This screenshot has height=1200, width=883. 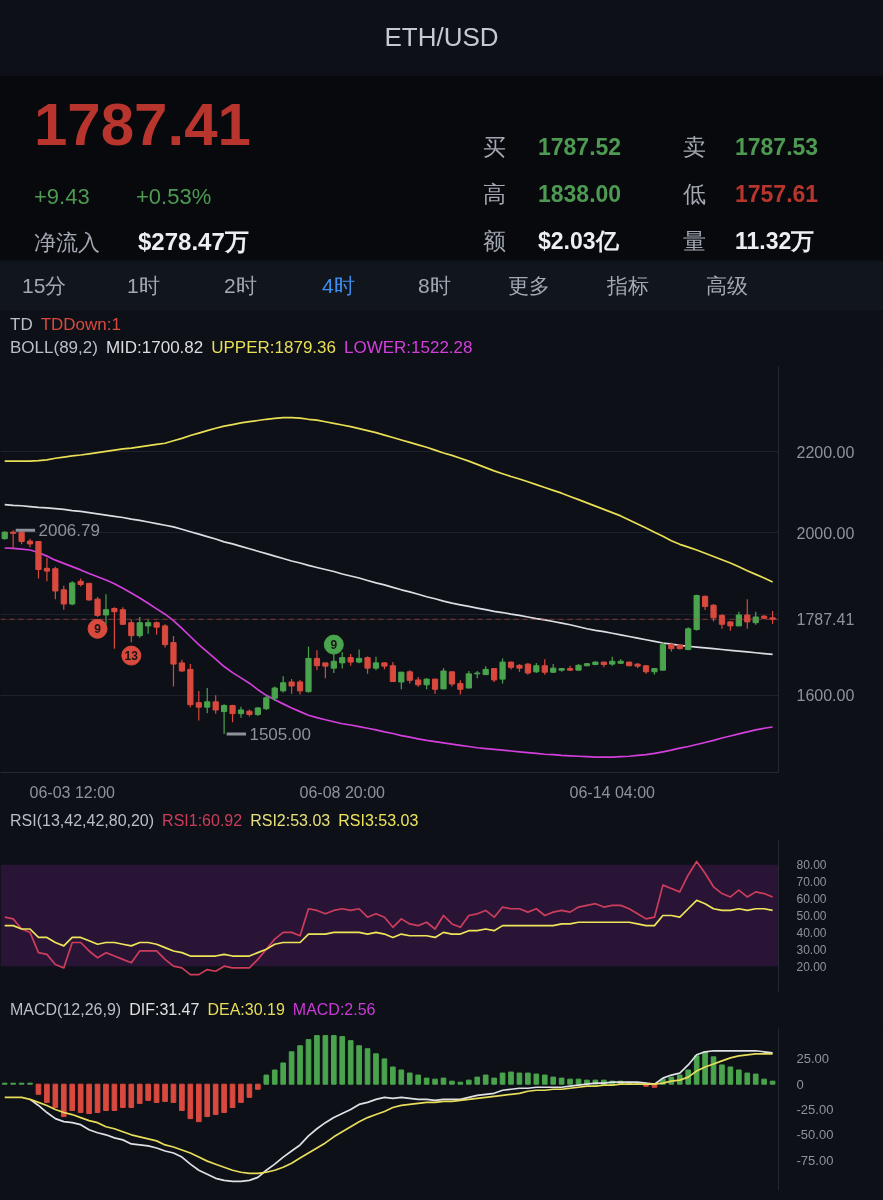 I want to click on text: 低, so click(x=694, y=194).